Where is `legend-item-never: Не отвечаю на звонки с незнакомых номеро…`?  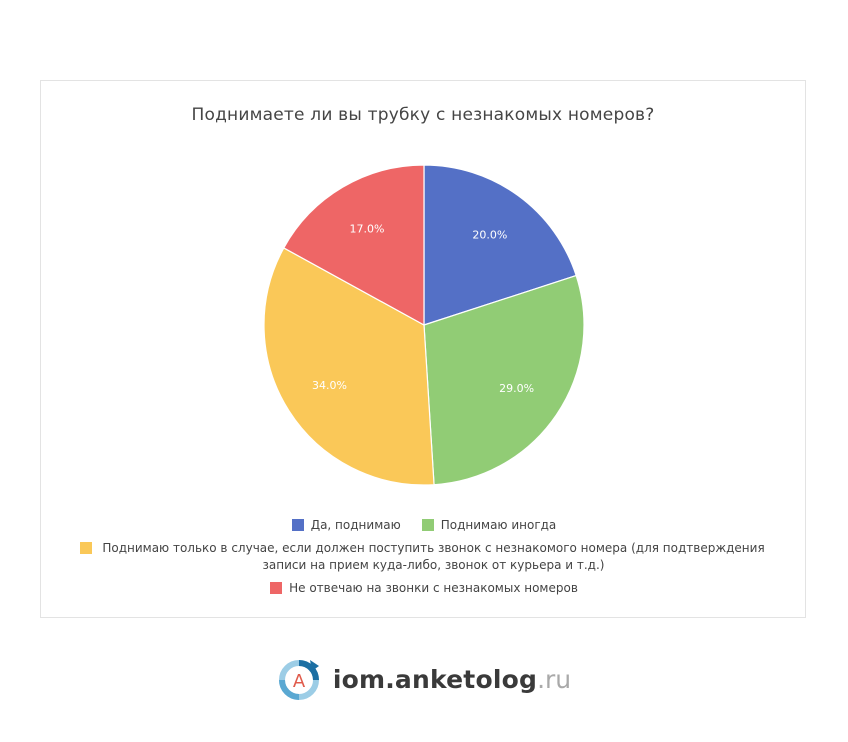 legend-item-never: Не отвечаю на звонки с незнакомых номеро… is located at coordinates (424, 588).